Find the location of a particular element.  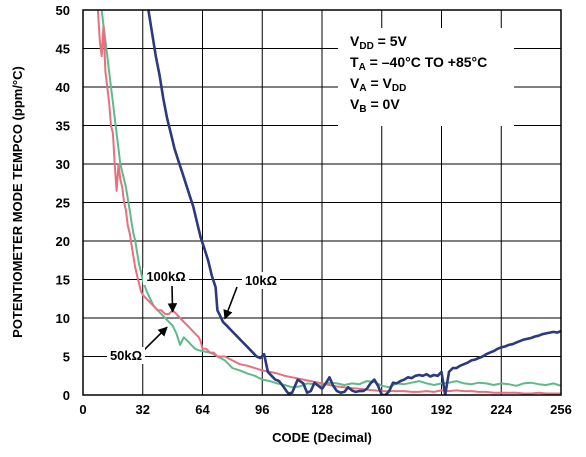

x-tick-label: 0 is located at coordinates (82, 409).